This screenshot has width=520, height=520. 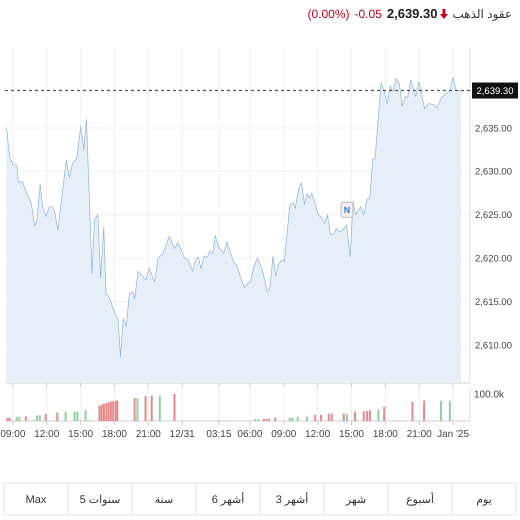 What do you see at coordinates (328, 14) in the screenshot?
I see `text: (0.00%)` at bounding box center [328, 14].